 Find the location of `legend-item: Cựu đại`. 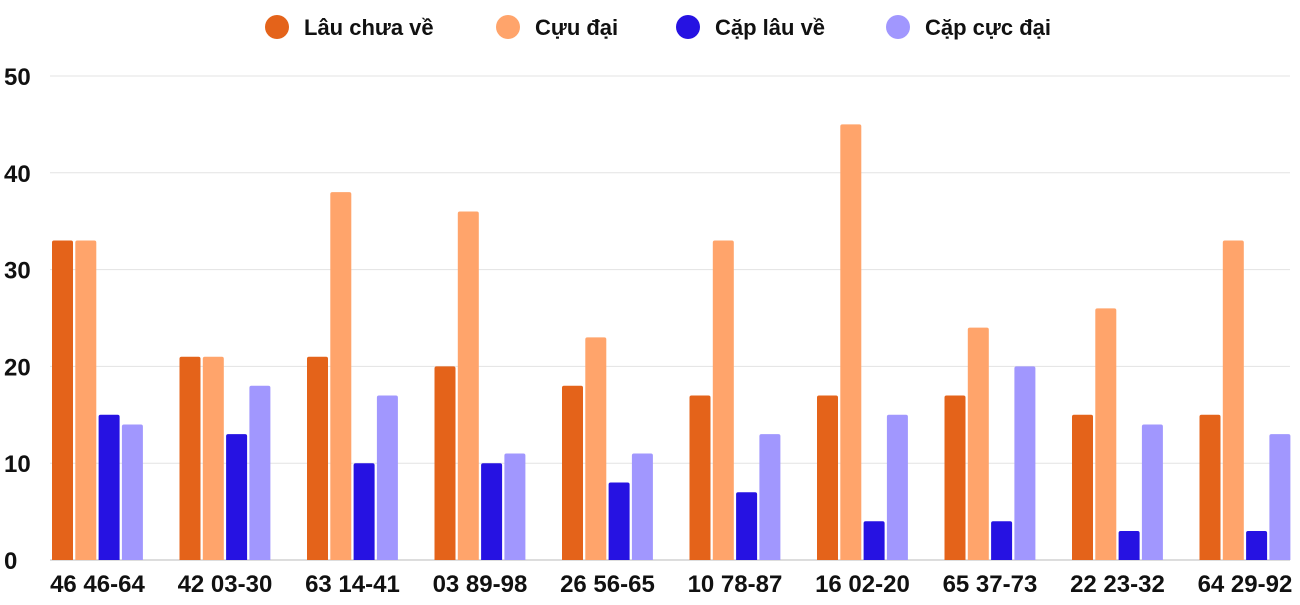

legend-item: Cựu đại is located at coordinates (557, 27).